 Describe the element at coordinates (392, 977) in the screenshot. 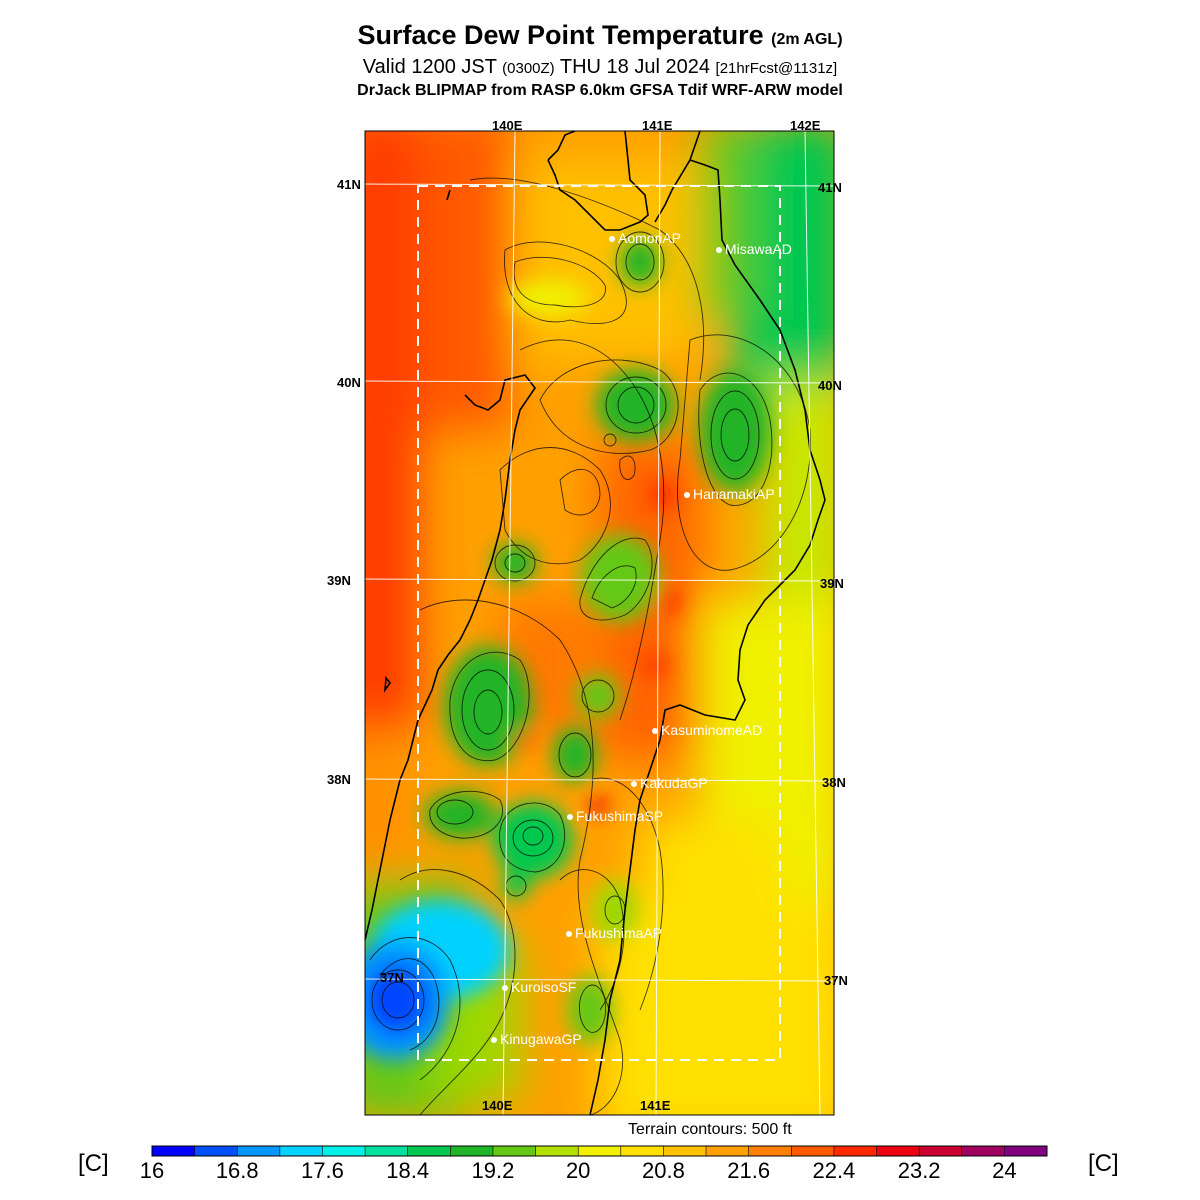

I see `lat-label-left-37: 37N` at that location.